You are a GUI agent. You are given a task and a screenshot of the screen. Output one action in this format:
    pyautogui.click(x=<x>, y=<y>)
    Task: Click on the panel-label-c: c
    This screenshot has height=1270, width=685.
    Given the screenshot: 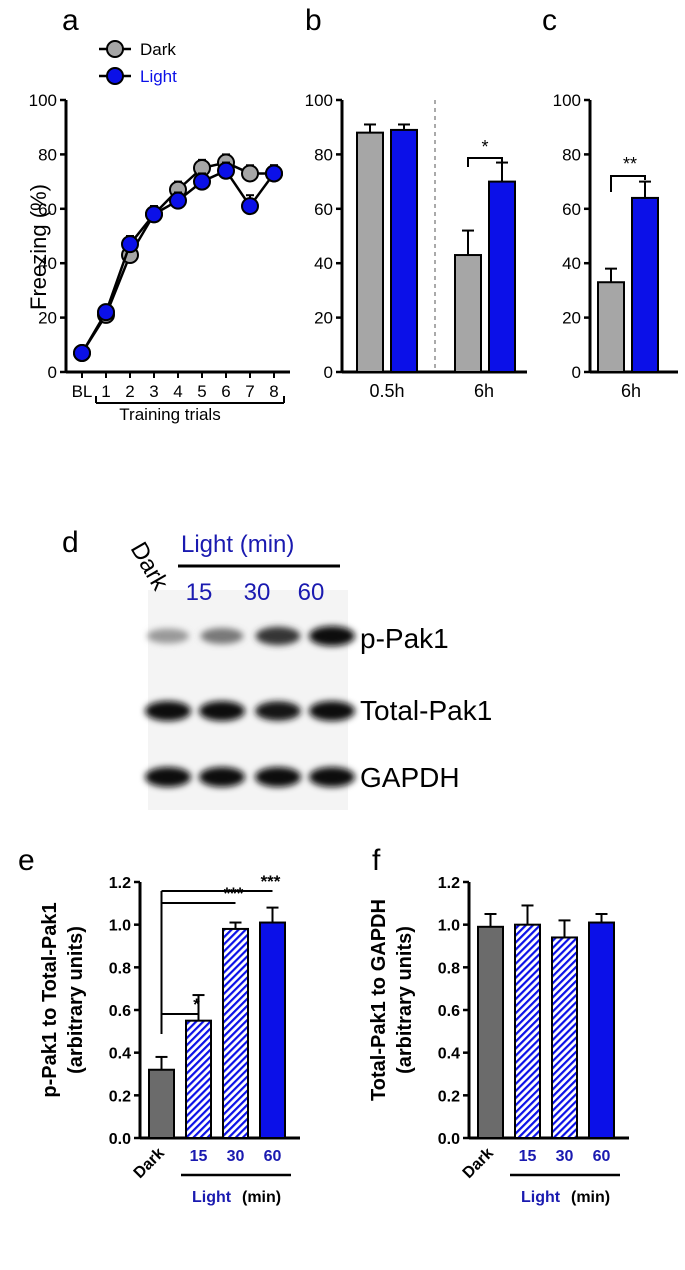 What is the action you would take?
    pyautogui.click(x=549, y=20)
    